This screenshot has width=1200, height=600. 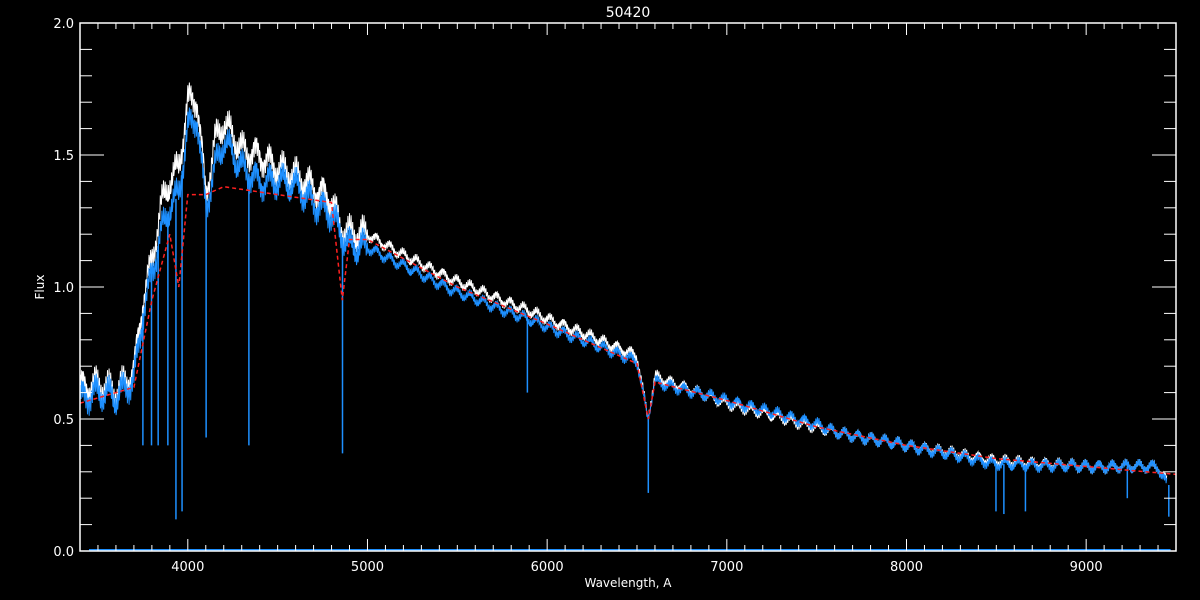 What do you see at coordinates (726, 567) in the screenshot?
I see `x-tick-label: 7000` at bounding box center [726, 567].